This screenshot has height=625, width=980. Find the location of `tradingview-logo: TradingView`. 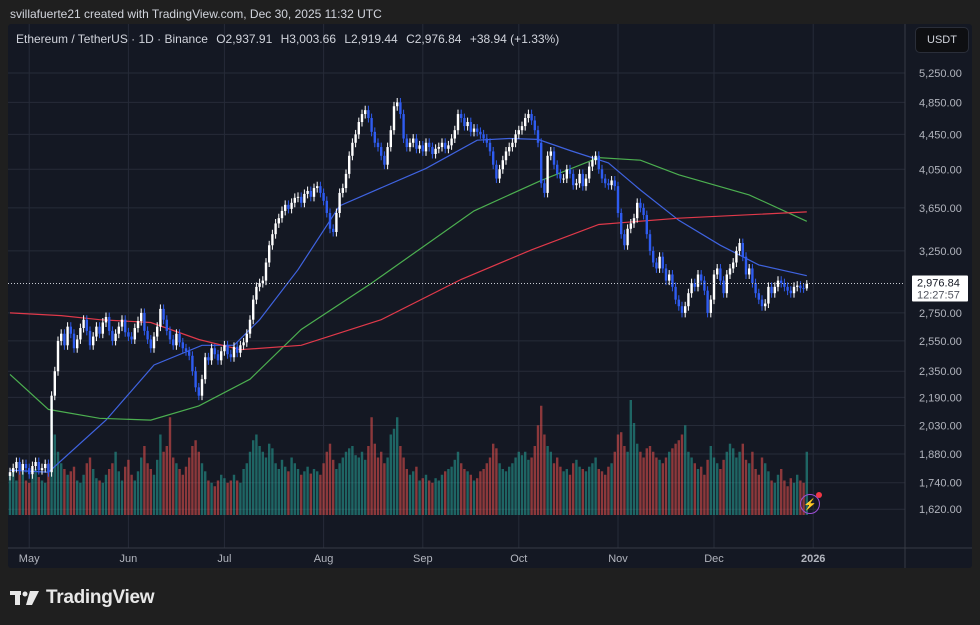

tradingview-logo: TradingView is located at coordinates (82, 598).